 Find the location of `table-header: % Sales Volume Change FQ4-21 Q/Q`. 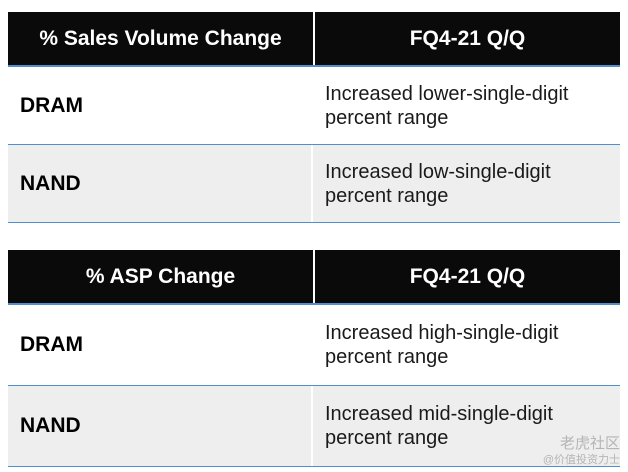

table-header: % Sales Volume Change FQ4-21 Q/Q is located at coordinates (314, 39).